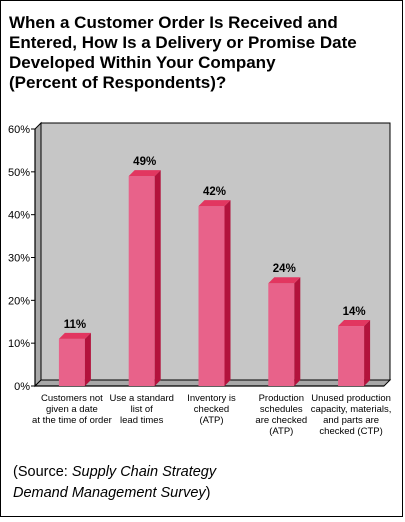 The width and height of the screenshot is (405, 522). I want to click on source-name-line2: Demand Management Survey, so click(109, 493).